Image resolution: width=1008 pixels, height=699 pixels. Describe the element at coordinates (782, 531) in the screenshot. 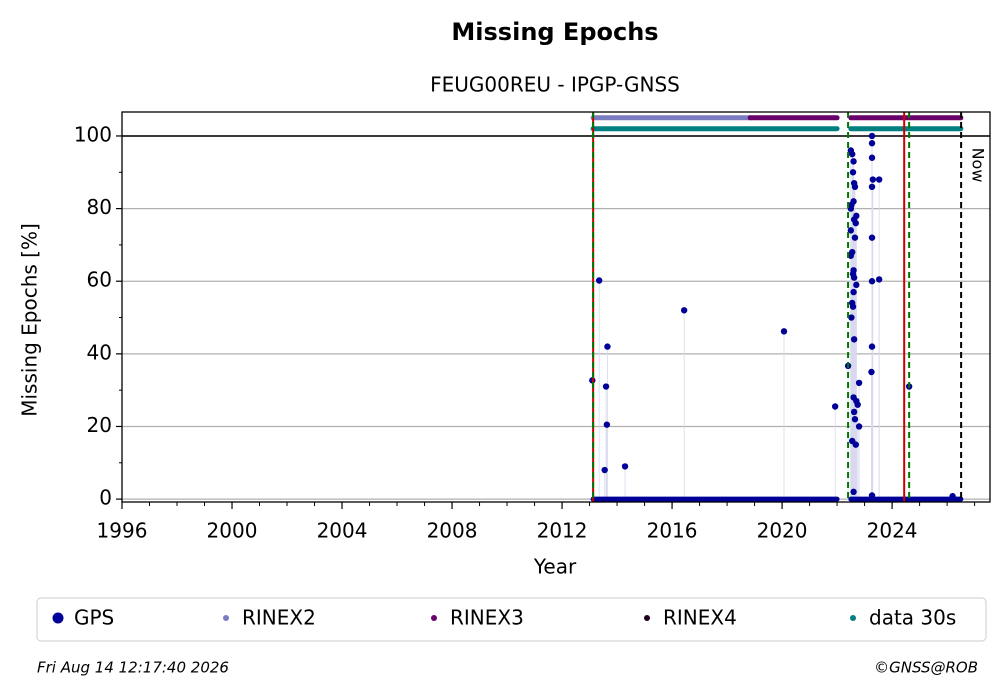

I see `x-tick-label: 2020` at that location.